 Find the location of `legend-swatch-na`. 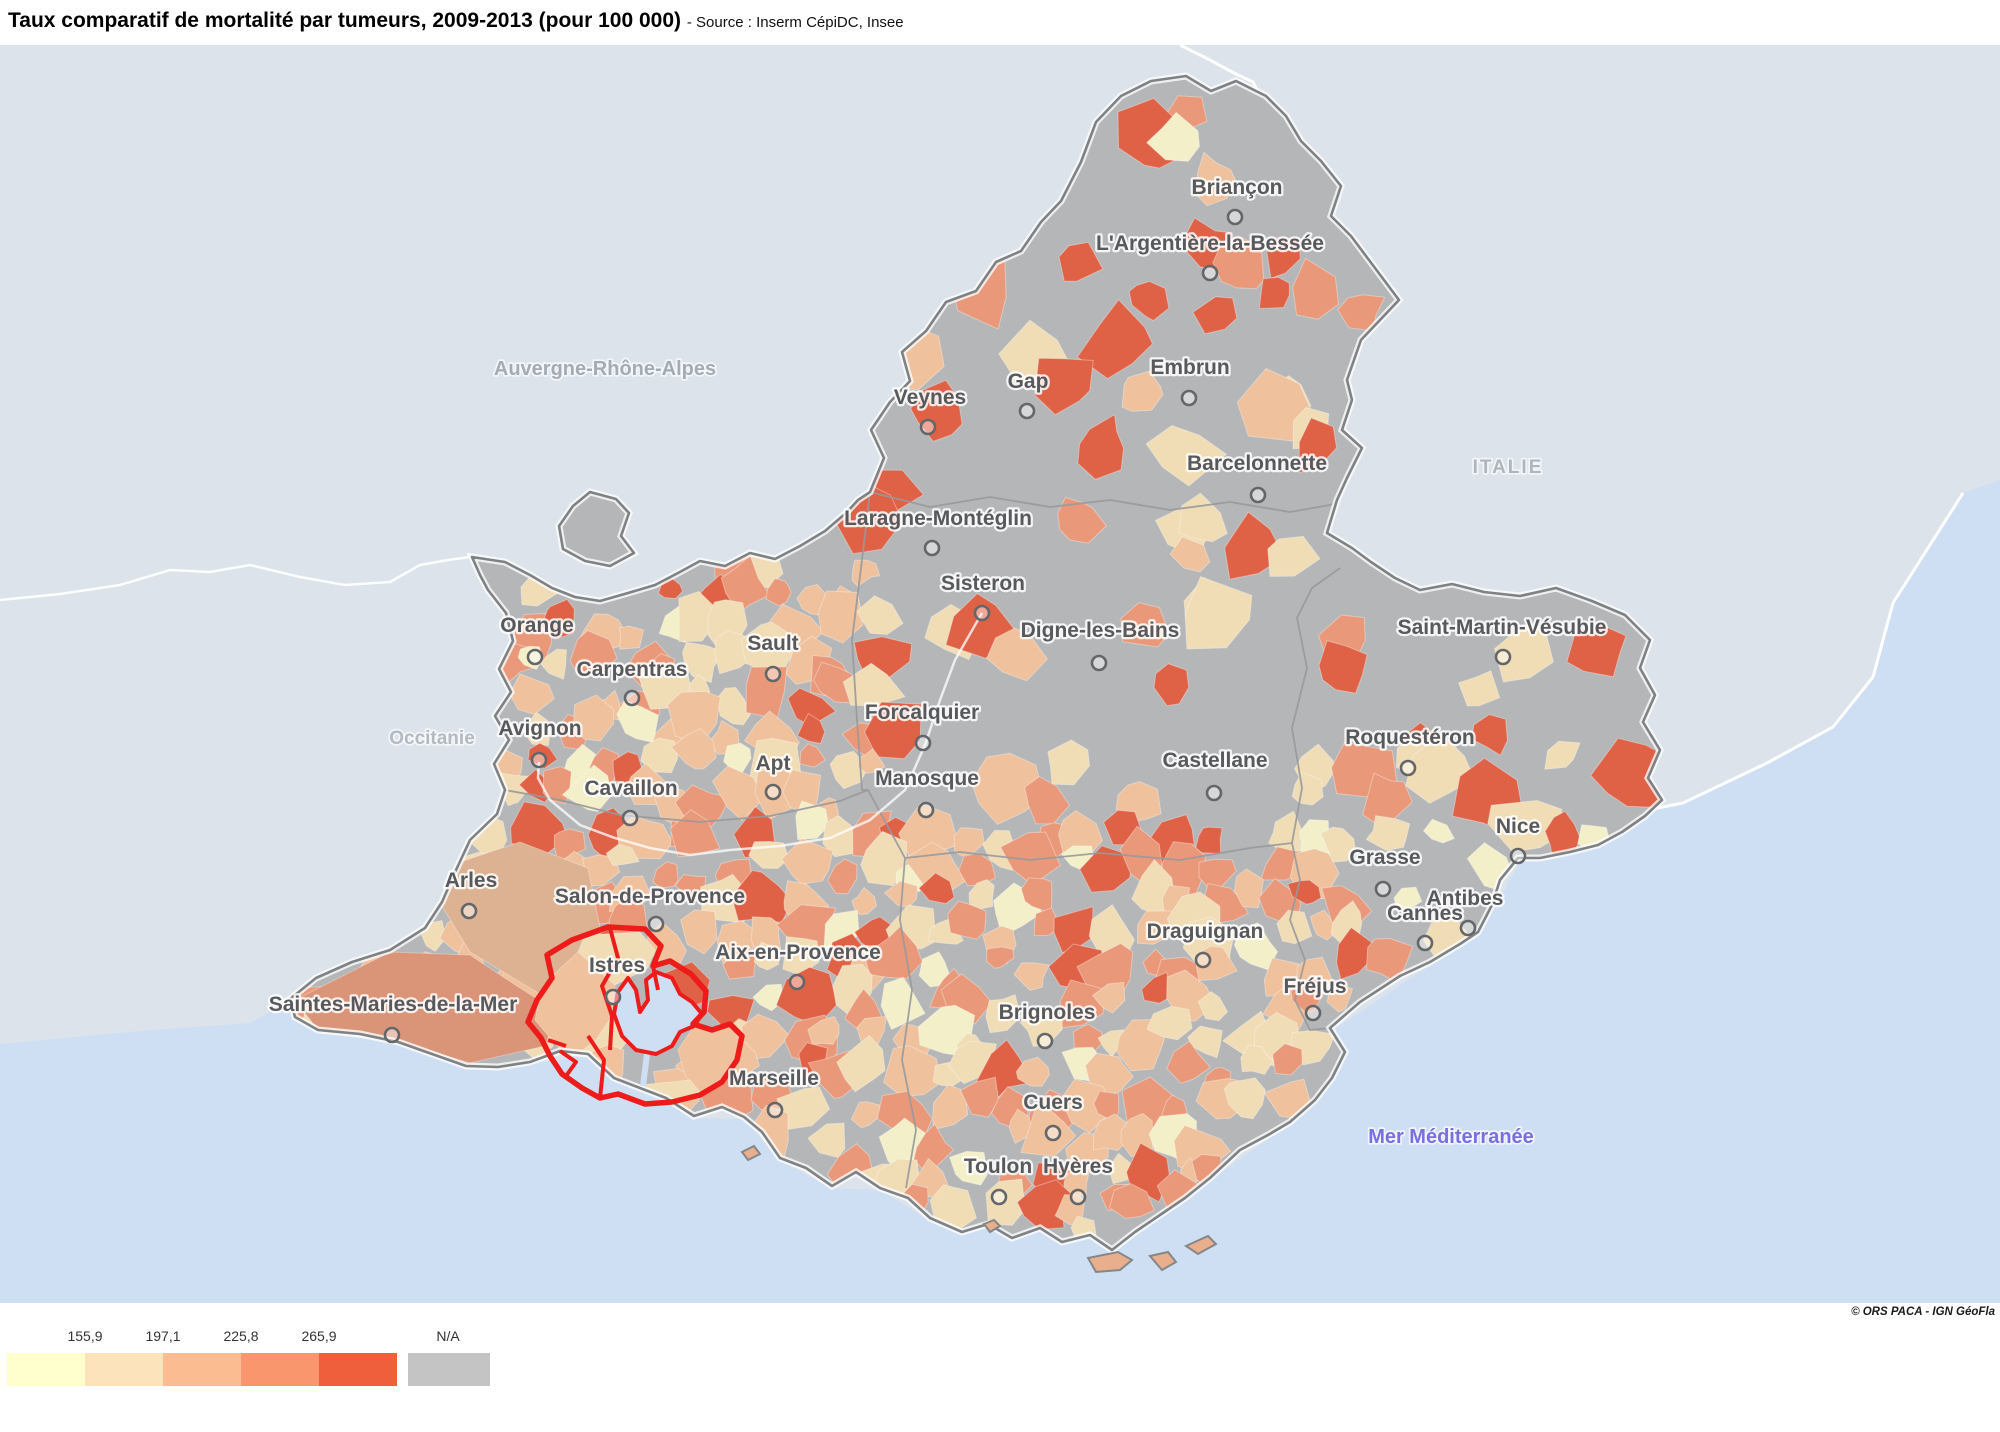

legend-swatch-na is located at coordinates (449, 1369).